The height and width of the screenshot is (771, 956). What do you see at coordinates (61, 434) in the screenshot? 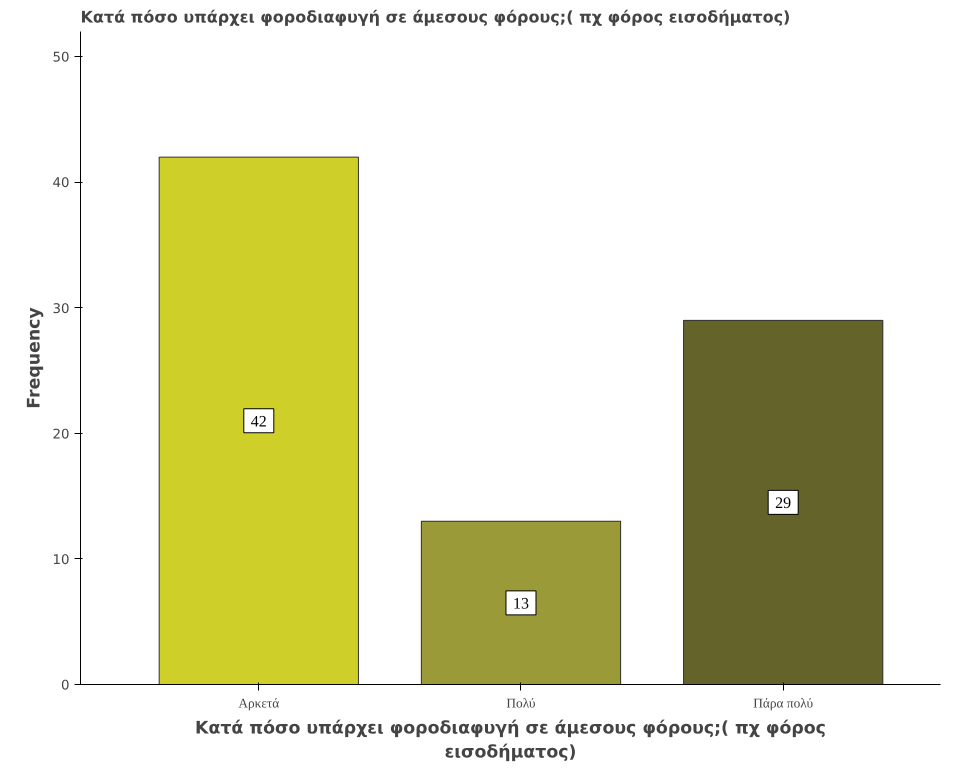
I see `y-tick-label: 20` at bounding box center [61, 434].